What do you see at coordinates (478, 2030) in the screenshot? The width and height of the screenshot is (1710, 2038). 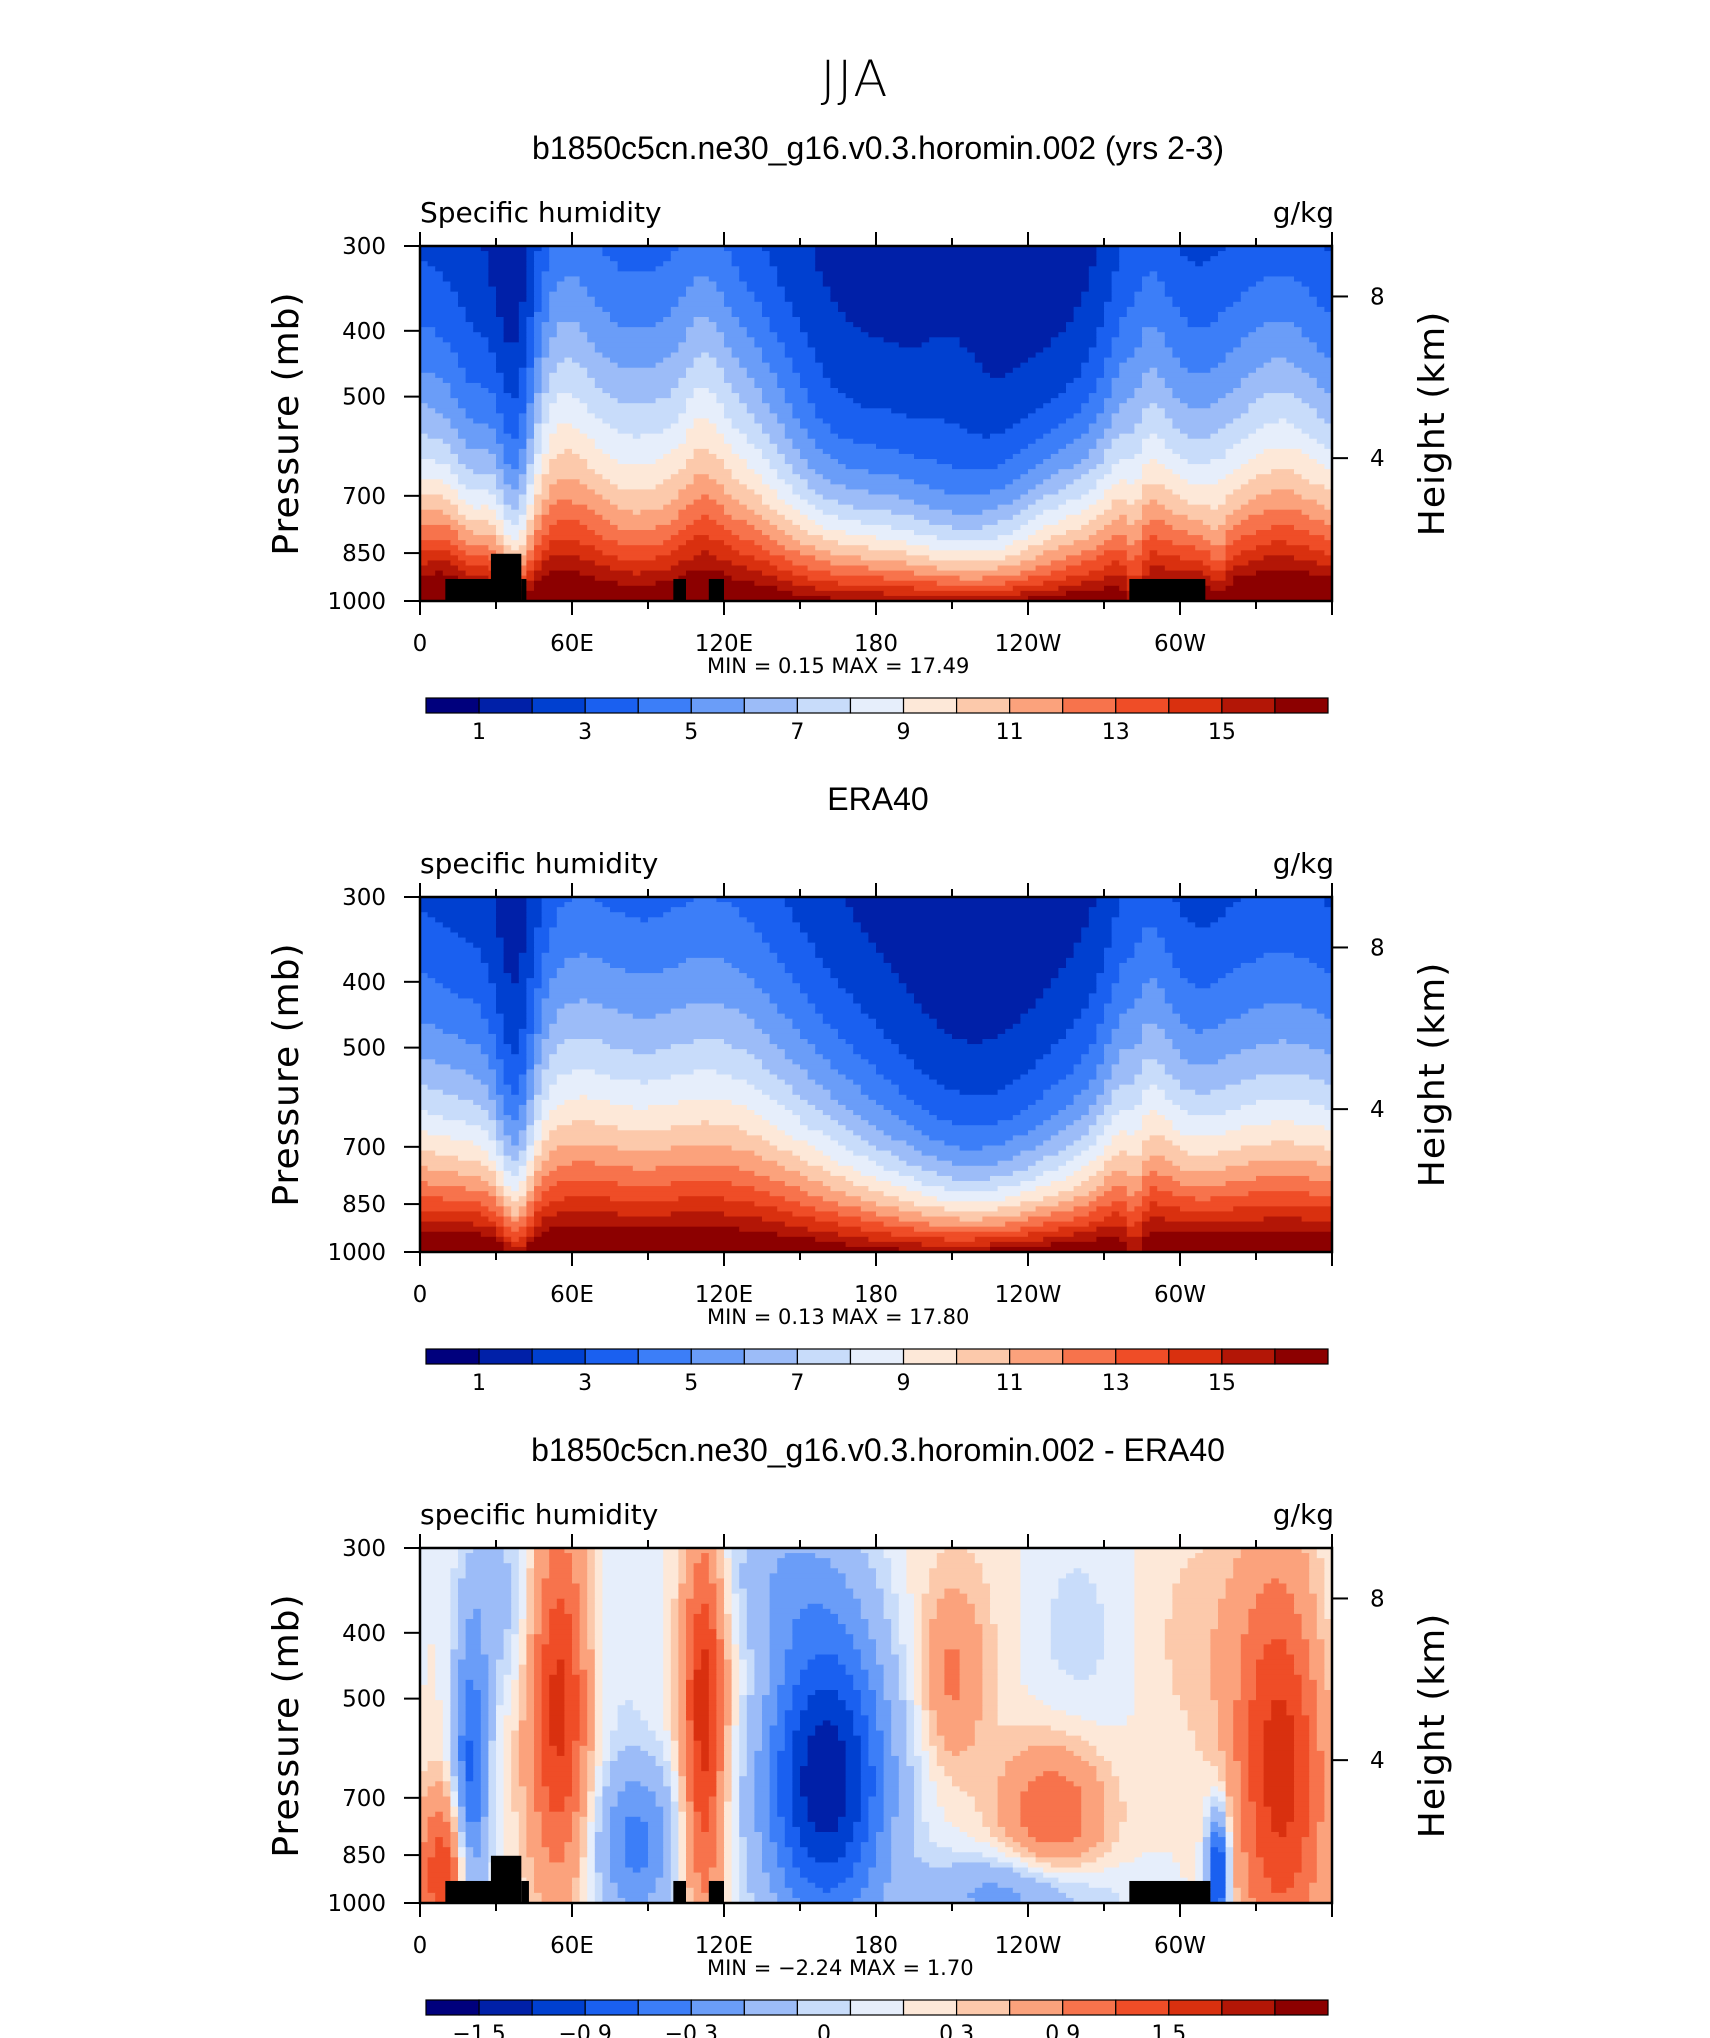 I see `colorbar-tick-label: −1.5` at bounding box center [478, 2030].